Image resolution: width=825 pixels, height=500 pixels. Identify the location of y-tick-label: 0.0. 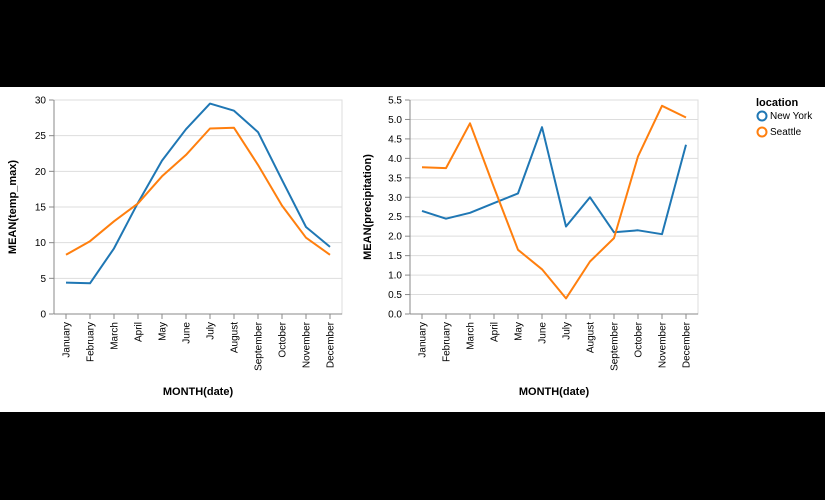
(395, 315).